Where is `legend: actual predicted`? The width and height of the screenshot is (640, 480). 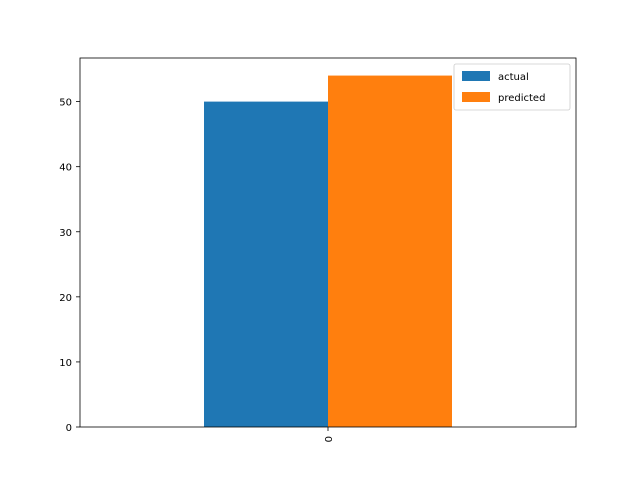 legend: actual predicted is located at coordinates (512, 87).